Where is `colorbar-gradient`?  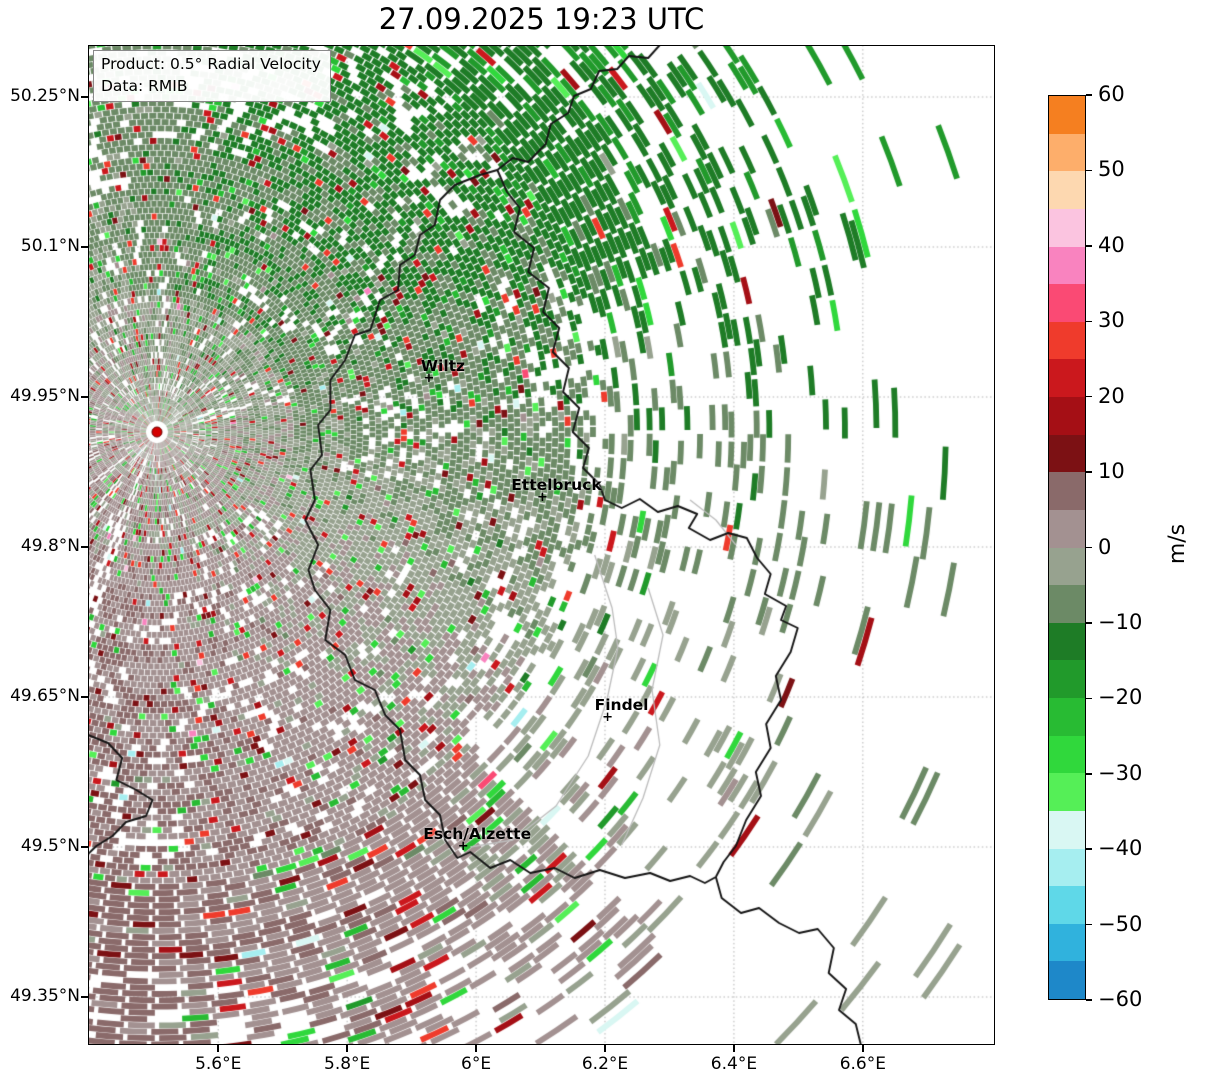 colorbar-gradient is located at coordinates (1067, 547).